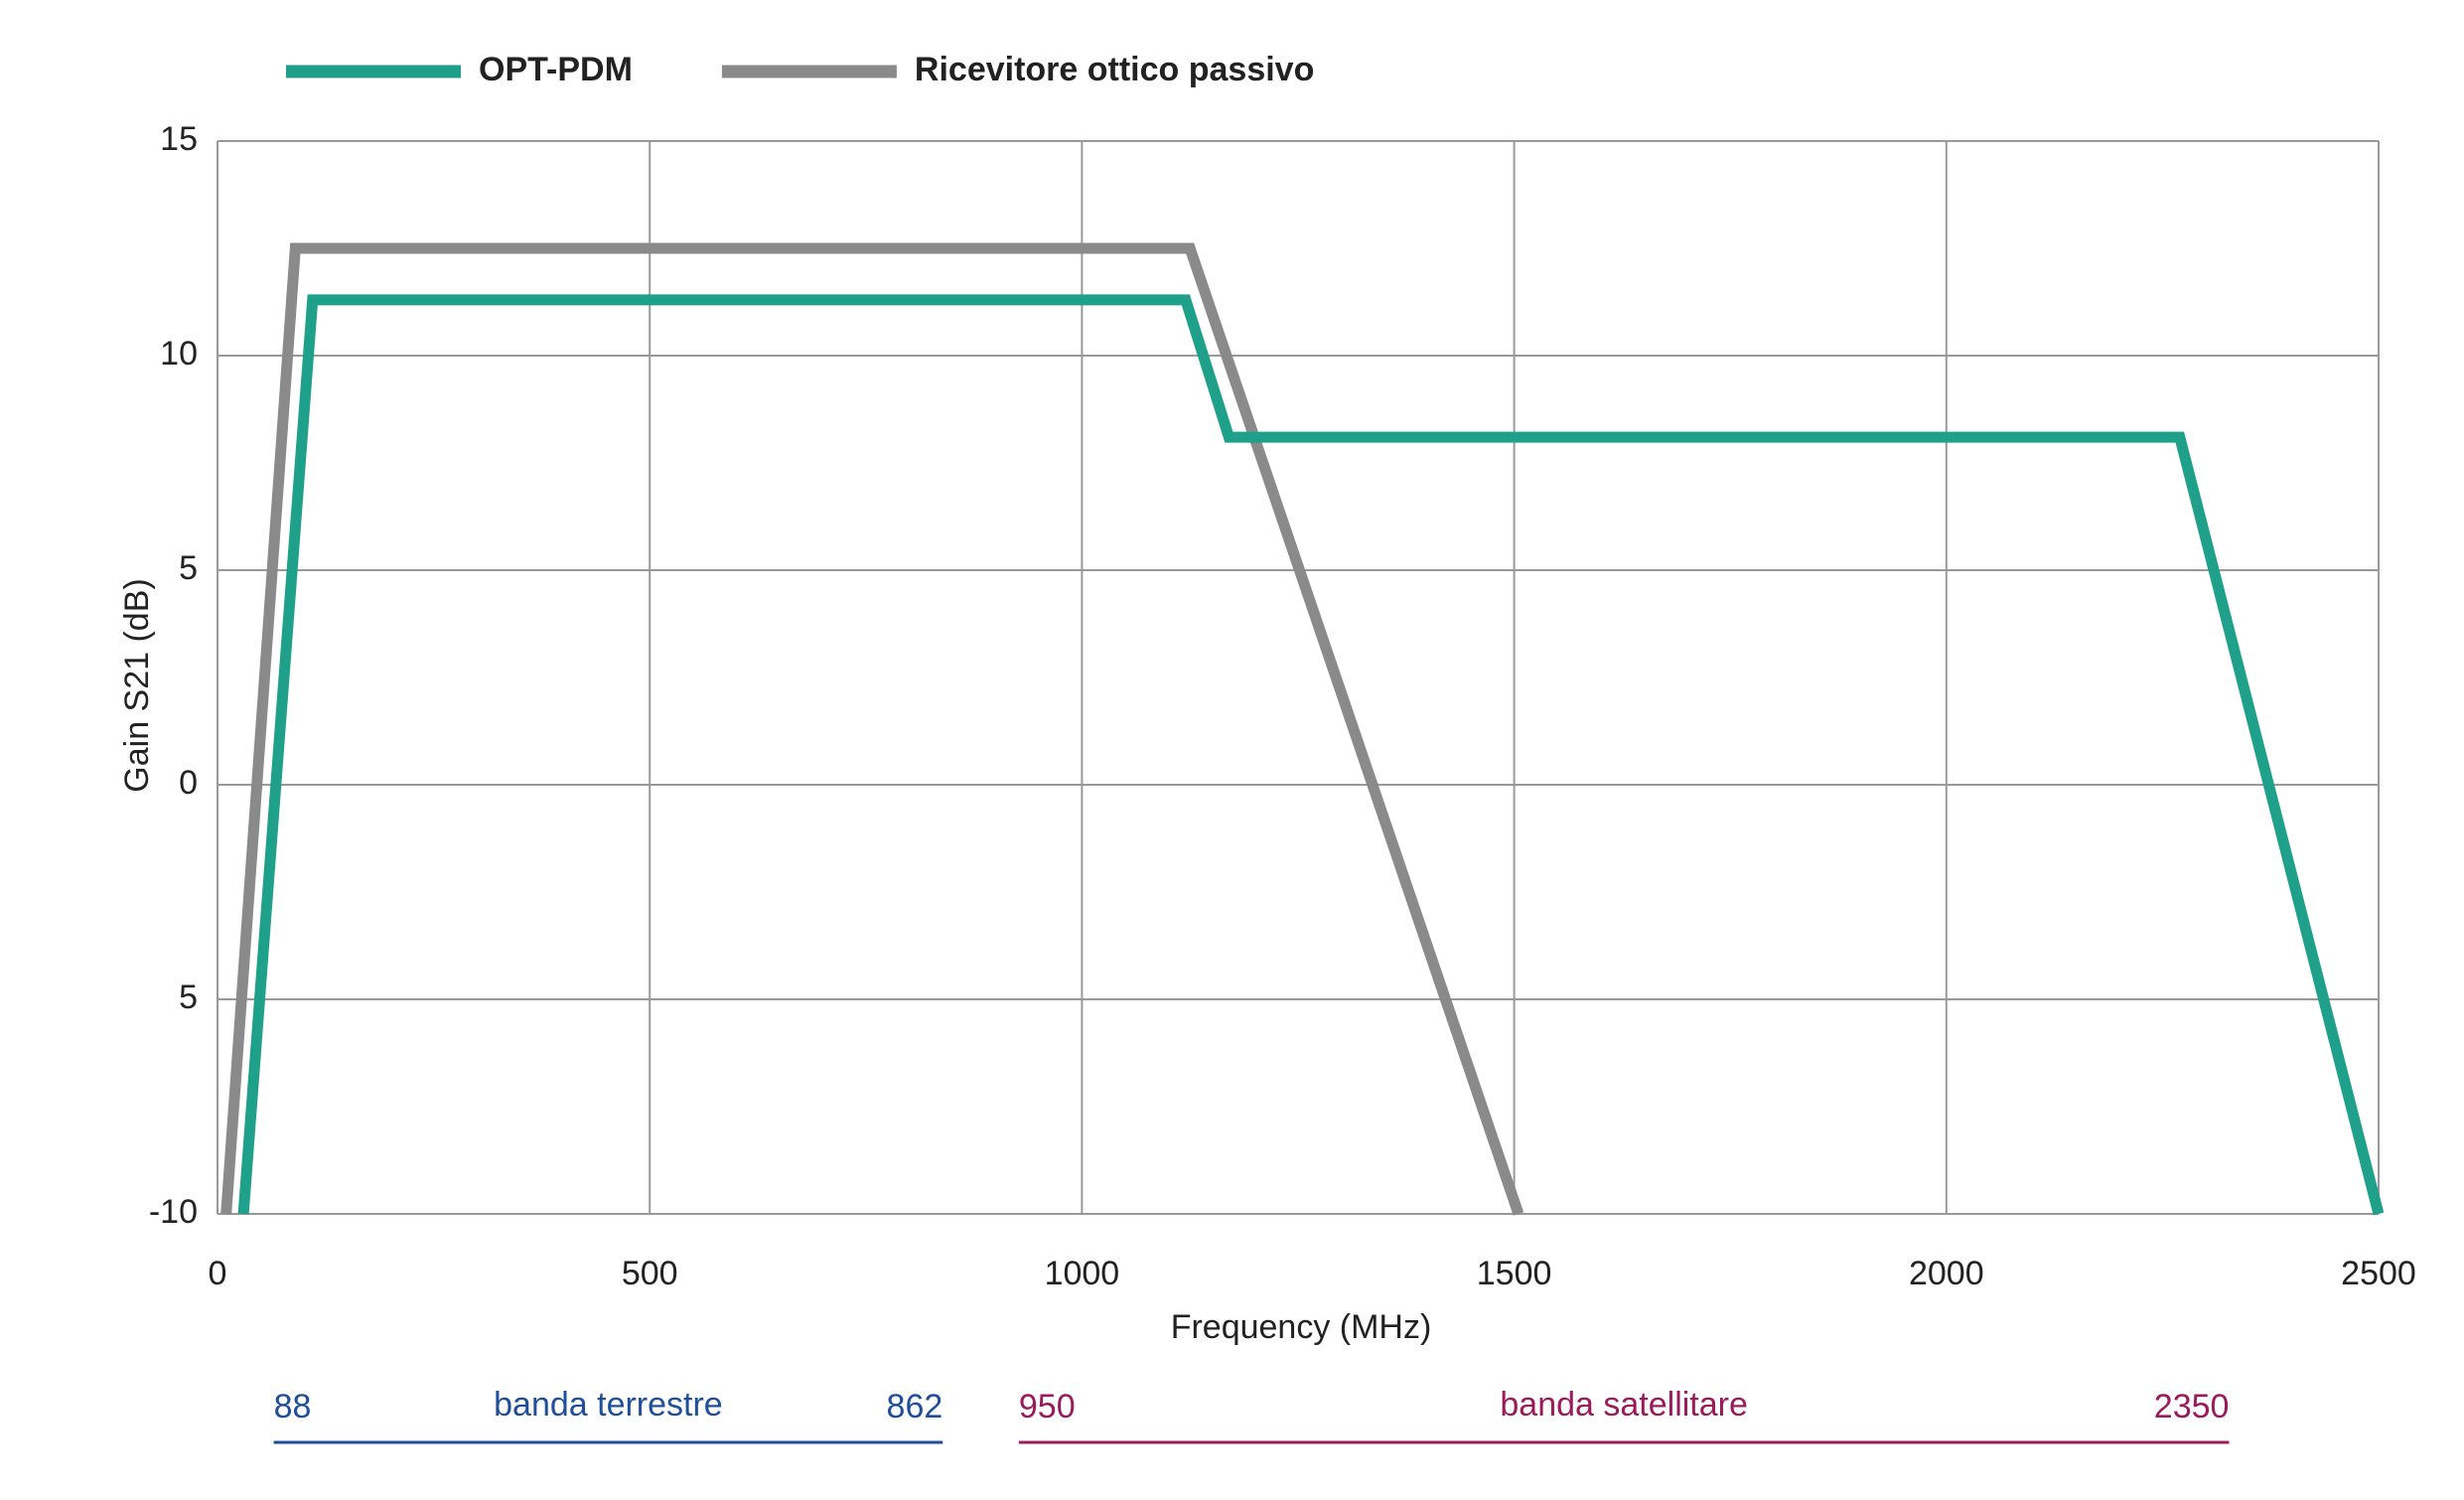 The width and height of the screenshot is (2464, 1500). I want to click on x-tick-label: 2500, so click(2378, 1273).